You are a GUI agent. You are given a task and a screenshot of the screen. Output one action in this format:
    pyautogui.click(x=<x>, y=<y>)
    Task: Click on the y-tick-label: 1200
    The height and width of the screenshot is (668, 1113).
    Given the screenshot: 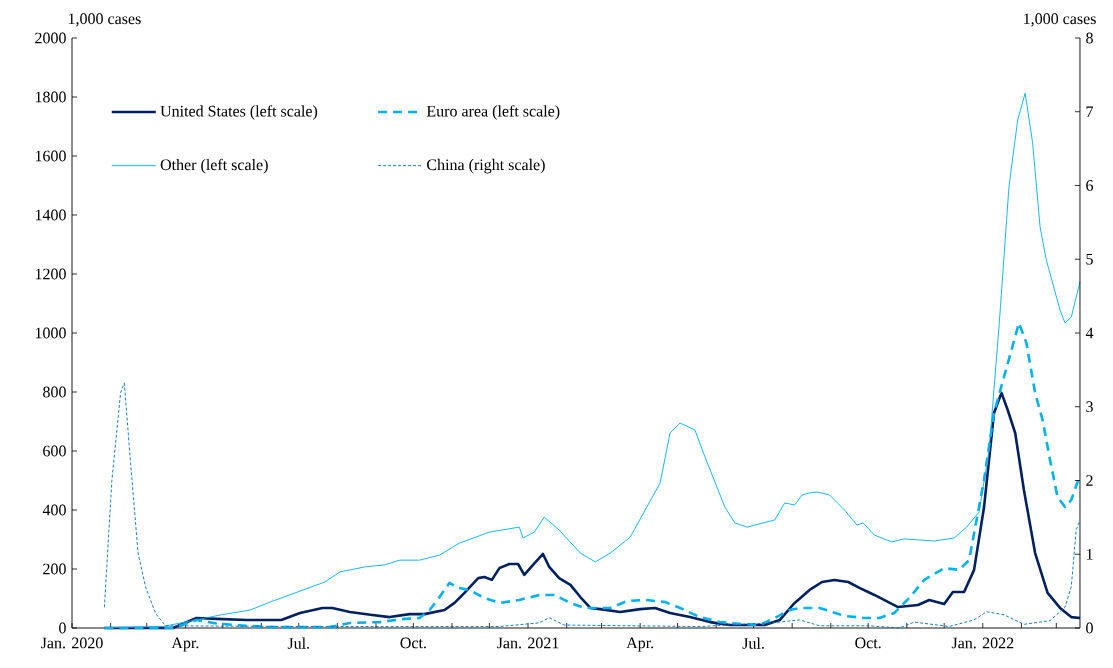 What is the action you would take?
    pyautogui.click(x=50, y=274)
    